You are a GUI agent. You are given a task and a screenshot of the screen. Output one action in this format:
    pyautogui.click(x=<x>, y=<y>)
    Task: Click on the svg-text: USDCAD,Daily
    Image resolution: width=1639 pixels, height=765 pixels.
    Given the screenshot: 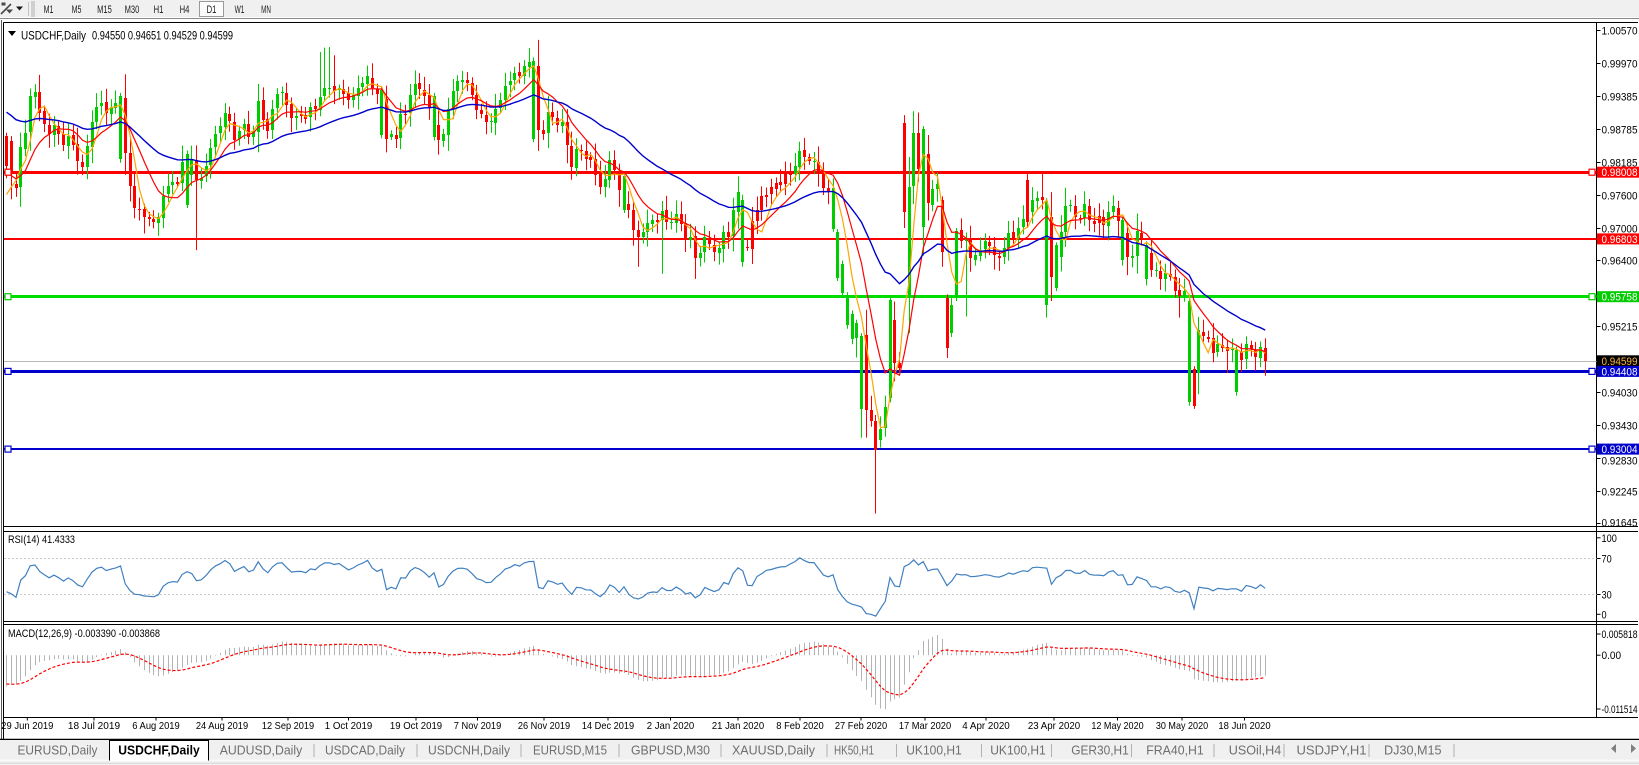 What is the action you would take?
    pyautogui.click(x=365, y=751)
    